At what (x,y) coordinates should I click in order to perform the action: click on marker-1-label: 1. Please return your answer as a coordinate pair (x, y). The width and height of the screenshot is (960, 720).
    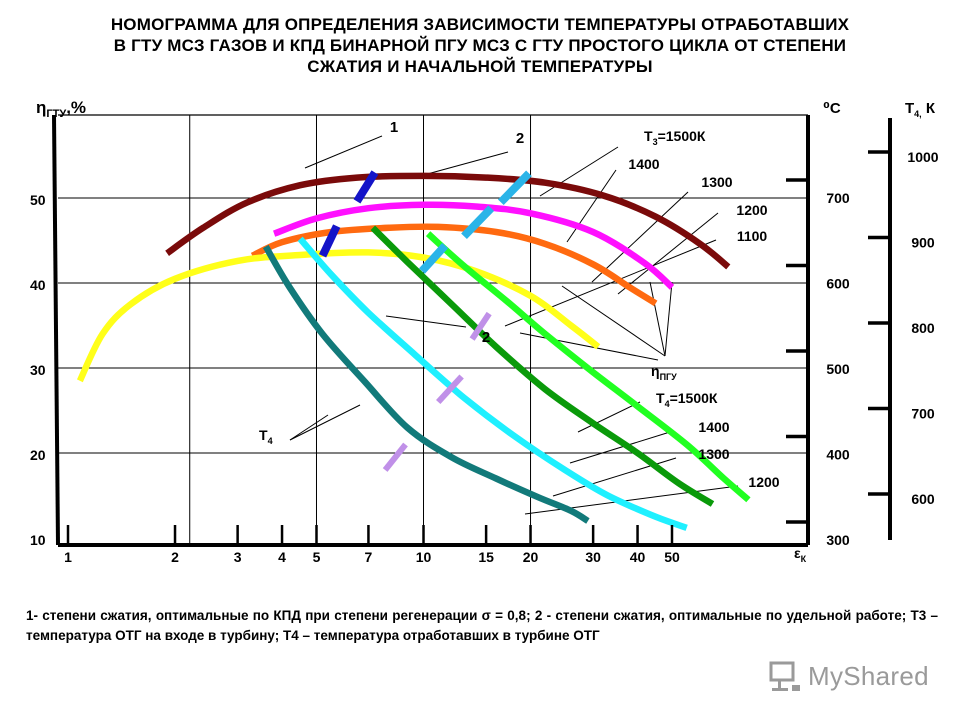
    Looking at the image, I should click on (394, 127).